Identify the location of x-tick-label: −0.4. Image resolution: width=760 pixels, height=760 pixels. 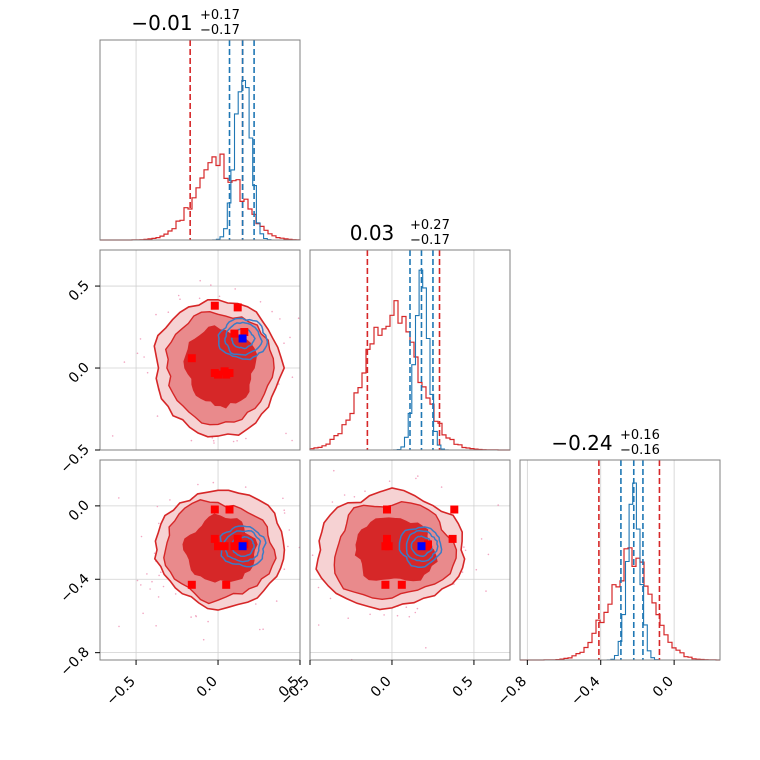
(585, 690).